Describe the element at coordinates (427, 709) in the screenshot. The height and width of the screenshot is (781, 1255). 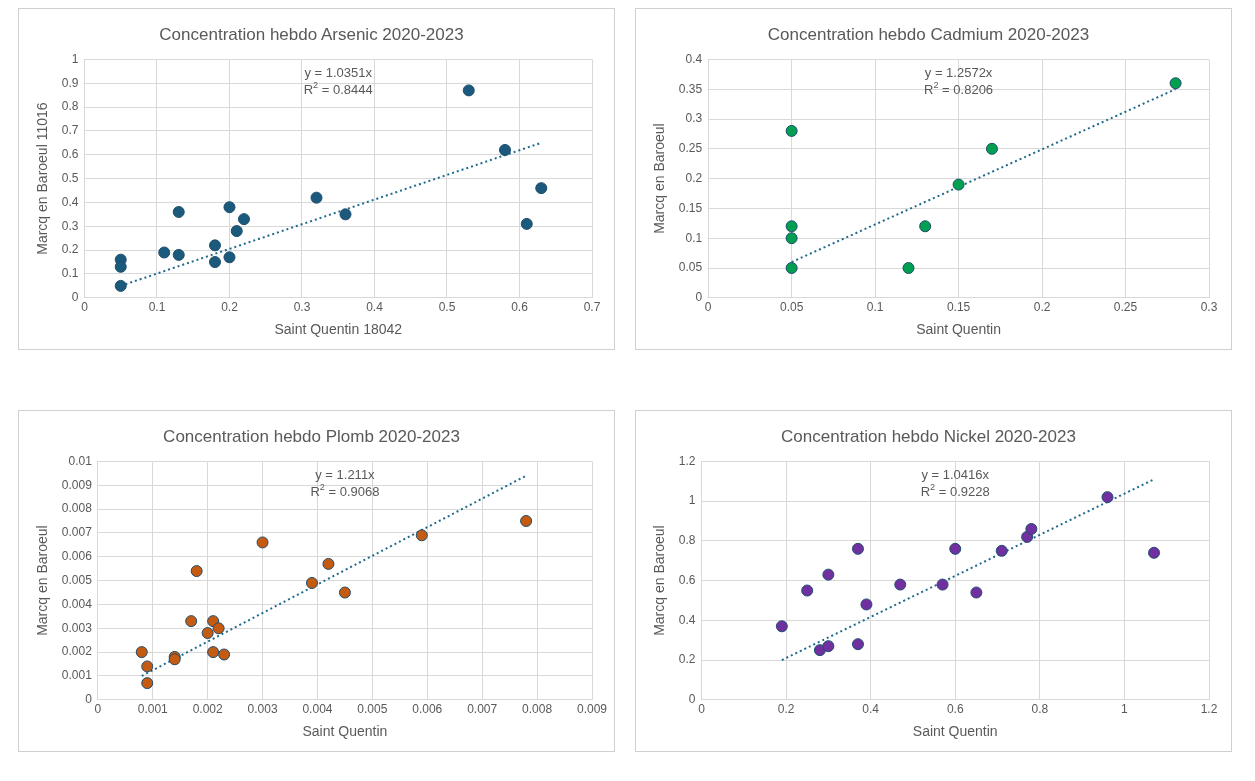
I see `x-tick-label: 0.006` at that location.